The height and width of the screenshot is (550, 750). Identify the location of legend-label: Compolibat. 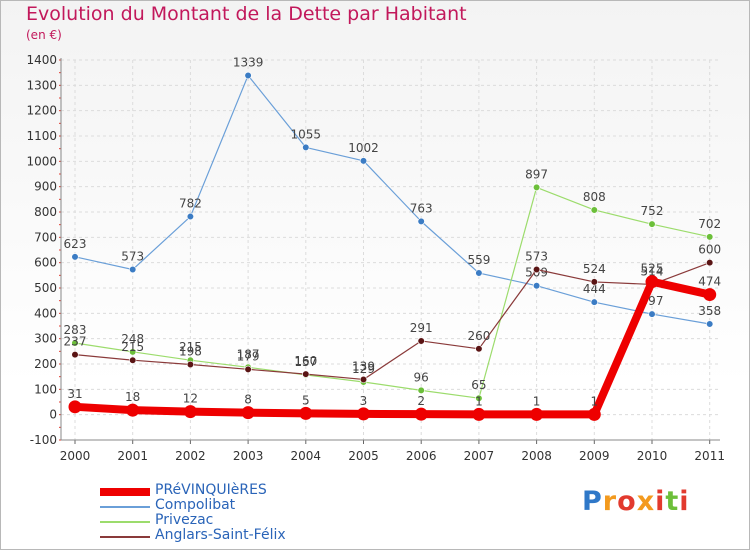
(195, 505).